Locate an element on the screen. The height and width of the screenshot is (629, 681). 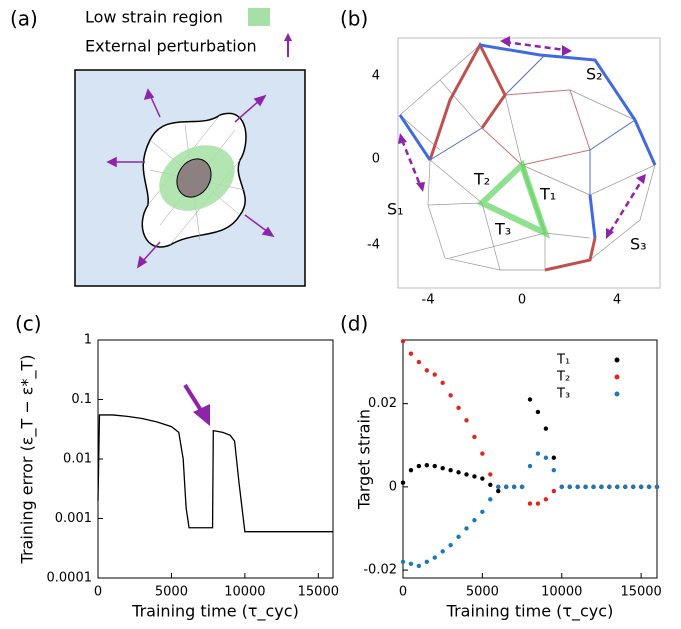
y-tick-label: 0.01 is located at coordinates (77, 459).